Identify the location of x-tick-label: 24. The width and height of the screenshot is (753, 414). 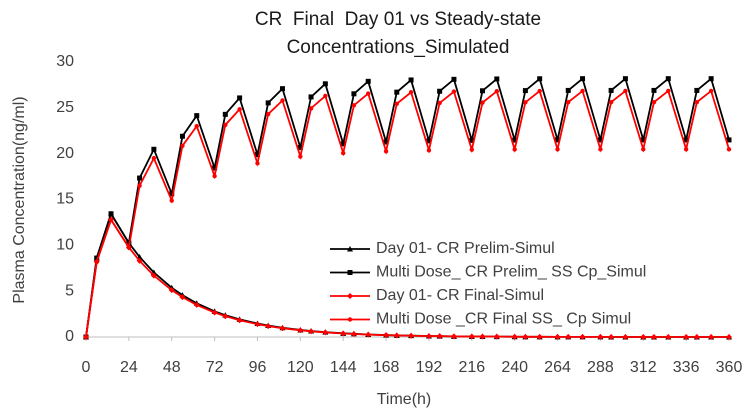
(129, 367).